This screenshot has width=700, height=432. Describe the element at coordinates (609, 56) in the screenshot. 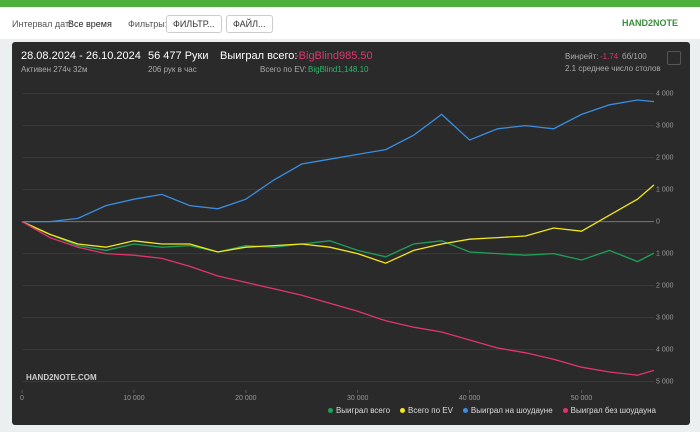

I see `winrate-value: -1.74` at that location.